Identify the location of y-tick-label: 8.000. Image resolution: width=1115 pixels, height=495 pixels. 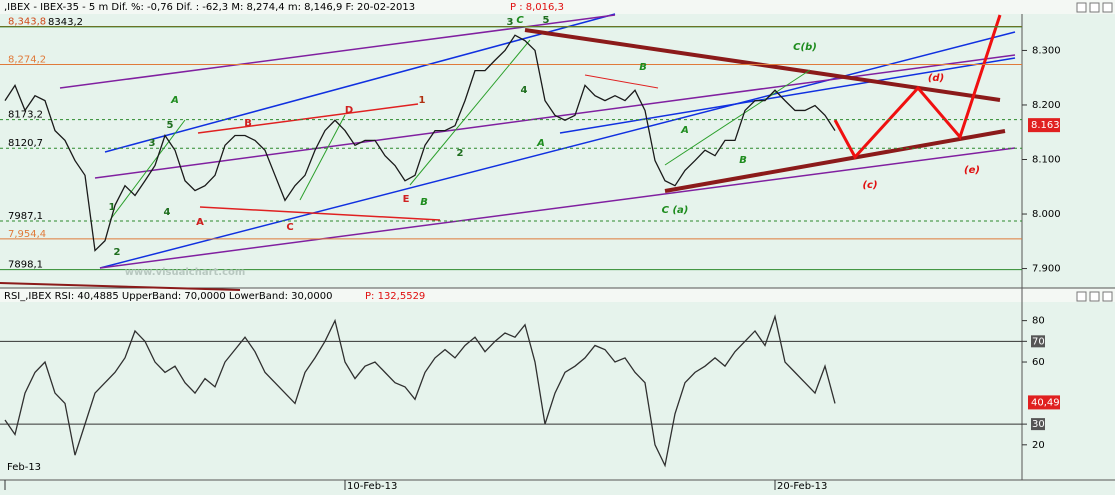
(1046, 214).